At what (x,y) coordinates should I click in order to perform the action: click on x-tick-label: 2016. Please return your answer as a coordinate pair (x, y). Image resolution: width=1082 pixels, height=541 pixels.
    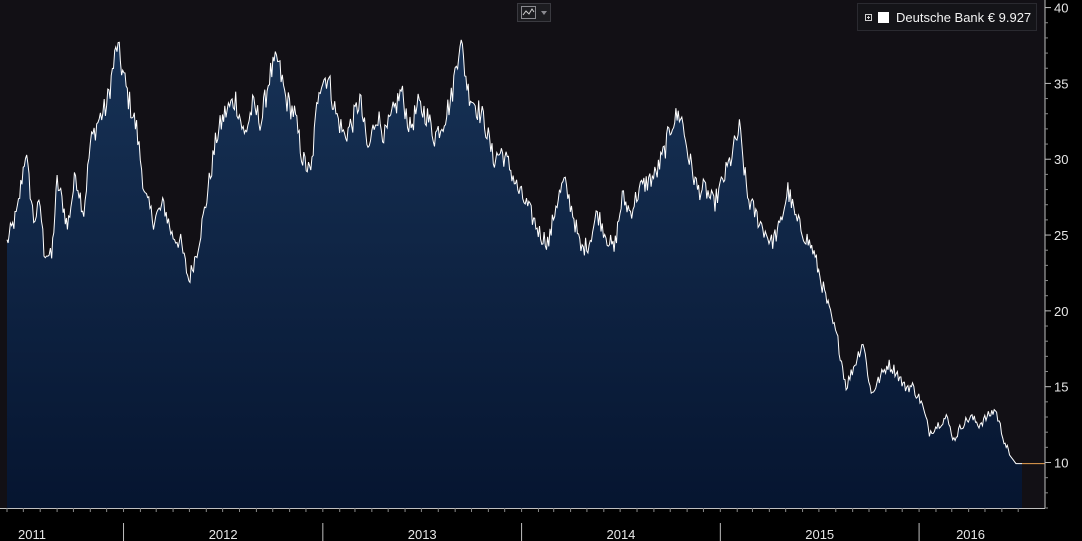
    Looking at the image, I should click on (970, 534).